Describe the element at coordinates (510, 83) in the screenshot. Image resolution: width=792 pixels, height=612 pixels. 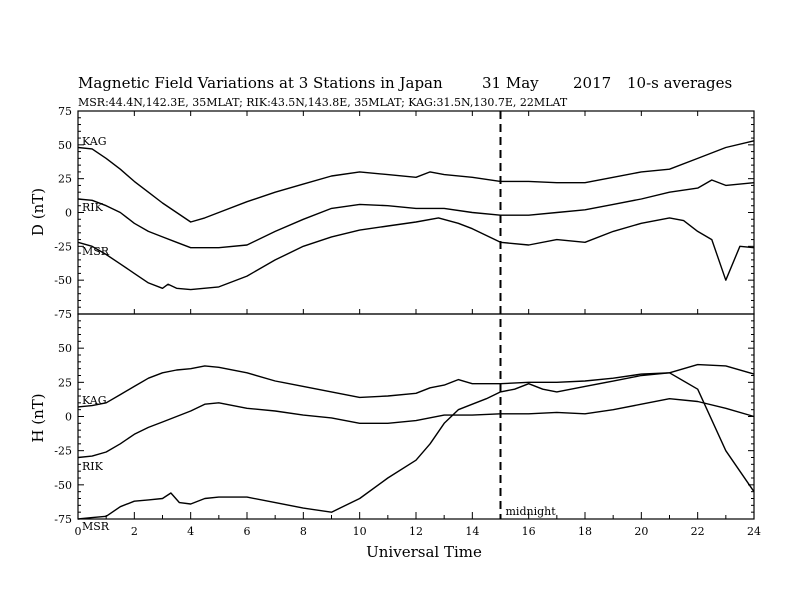
I see `chart-date: 31 May` at that location.